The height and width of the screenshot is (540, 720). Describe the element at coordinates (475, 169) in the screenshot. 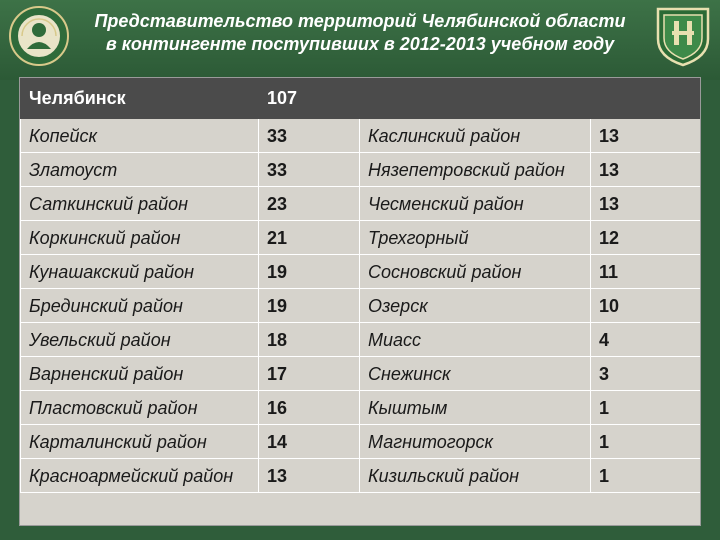

I see `right-territory: Нязепетровский район` at that location.